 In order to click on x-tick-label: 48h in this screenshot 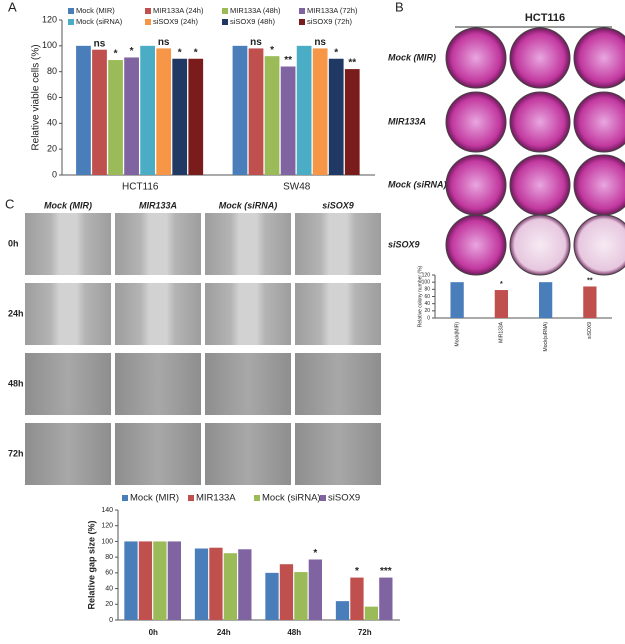, I will do `click(294, 632)`.